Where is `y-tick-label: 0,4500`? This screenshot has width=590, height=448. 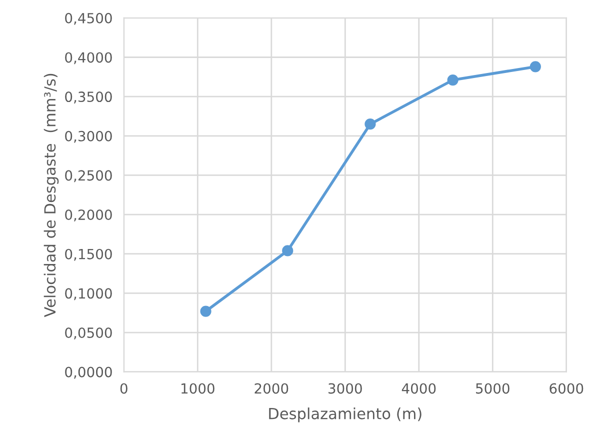 y-tick-label: 0,4500 is located at coordinates (88, 18).